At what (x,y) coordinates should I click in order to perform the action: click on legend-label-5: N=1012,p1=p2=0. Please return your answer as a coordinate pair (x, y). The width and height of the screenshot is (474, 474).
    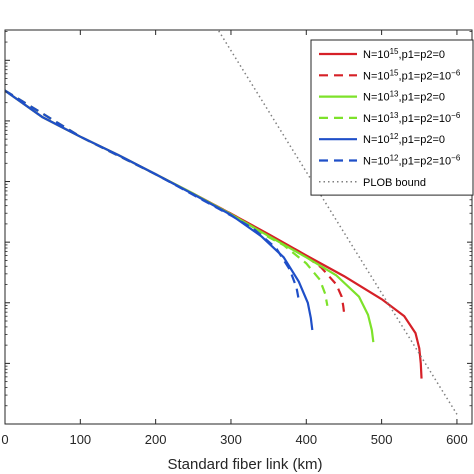
    Looking at the image, I should click on (404, 139).